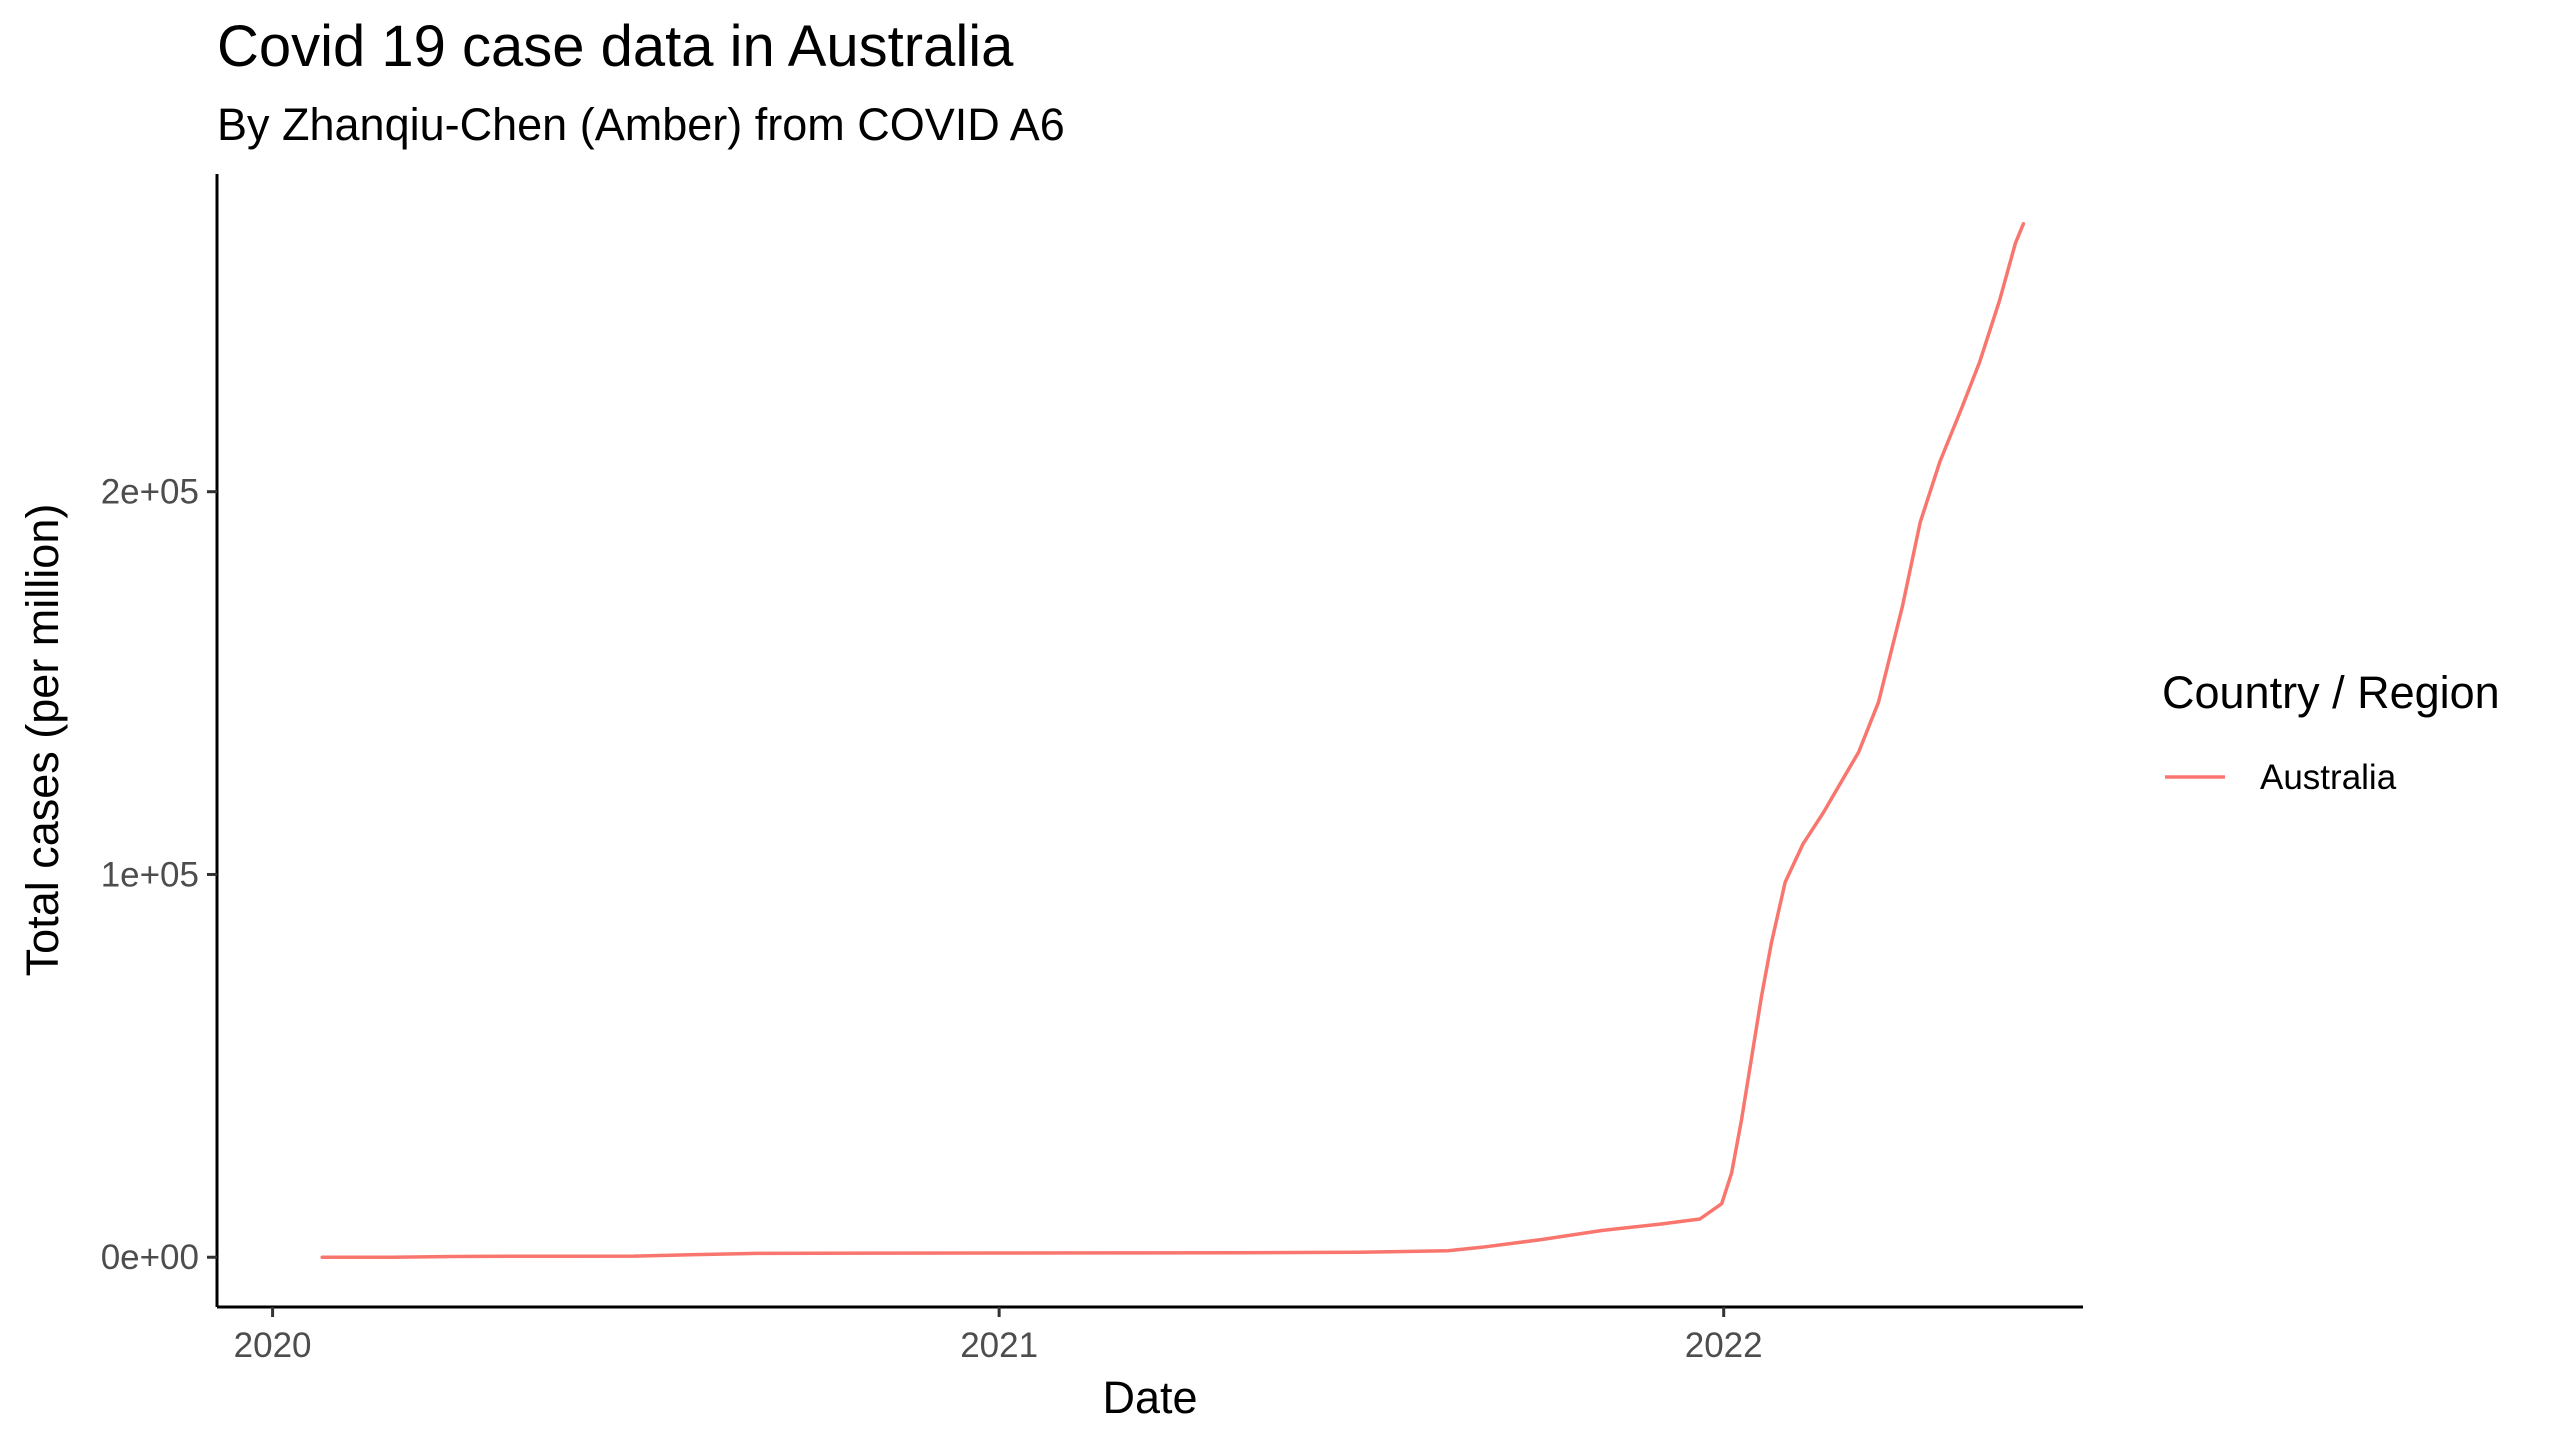 Image resolution: width=2560 pixels, height=1440 pixels. What do you see at coordinates (273, 1345) in the screenshot?
I see `x-tick-label: 2020` at bounding box center [273, 1345].